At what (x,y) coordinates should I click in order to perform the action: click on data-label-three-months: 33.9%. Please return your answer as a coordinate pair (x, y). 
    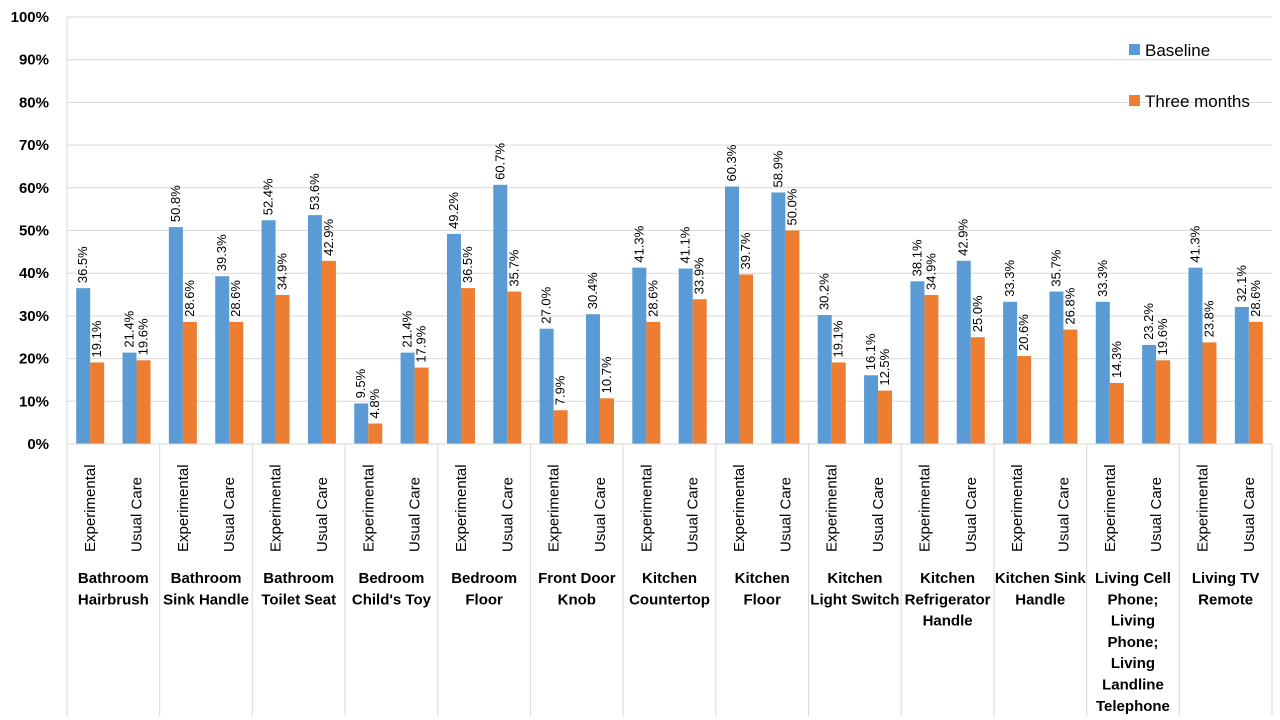
    Looking at the image, I should click on (699, 275).